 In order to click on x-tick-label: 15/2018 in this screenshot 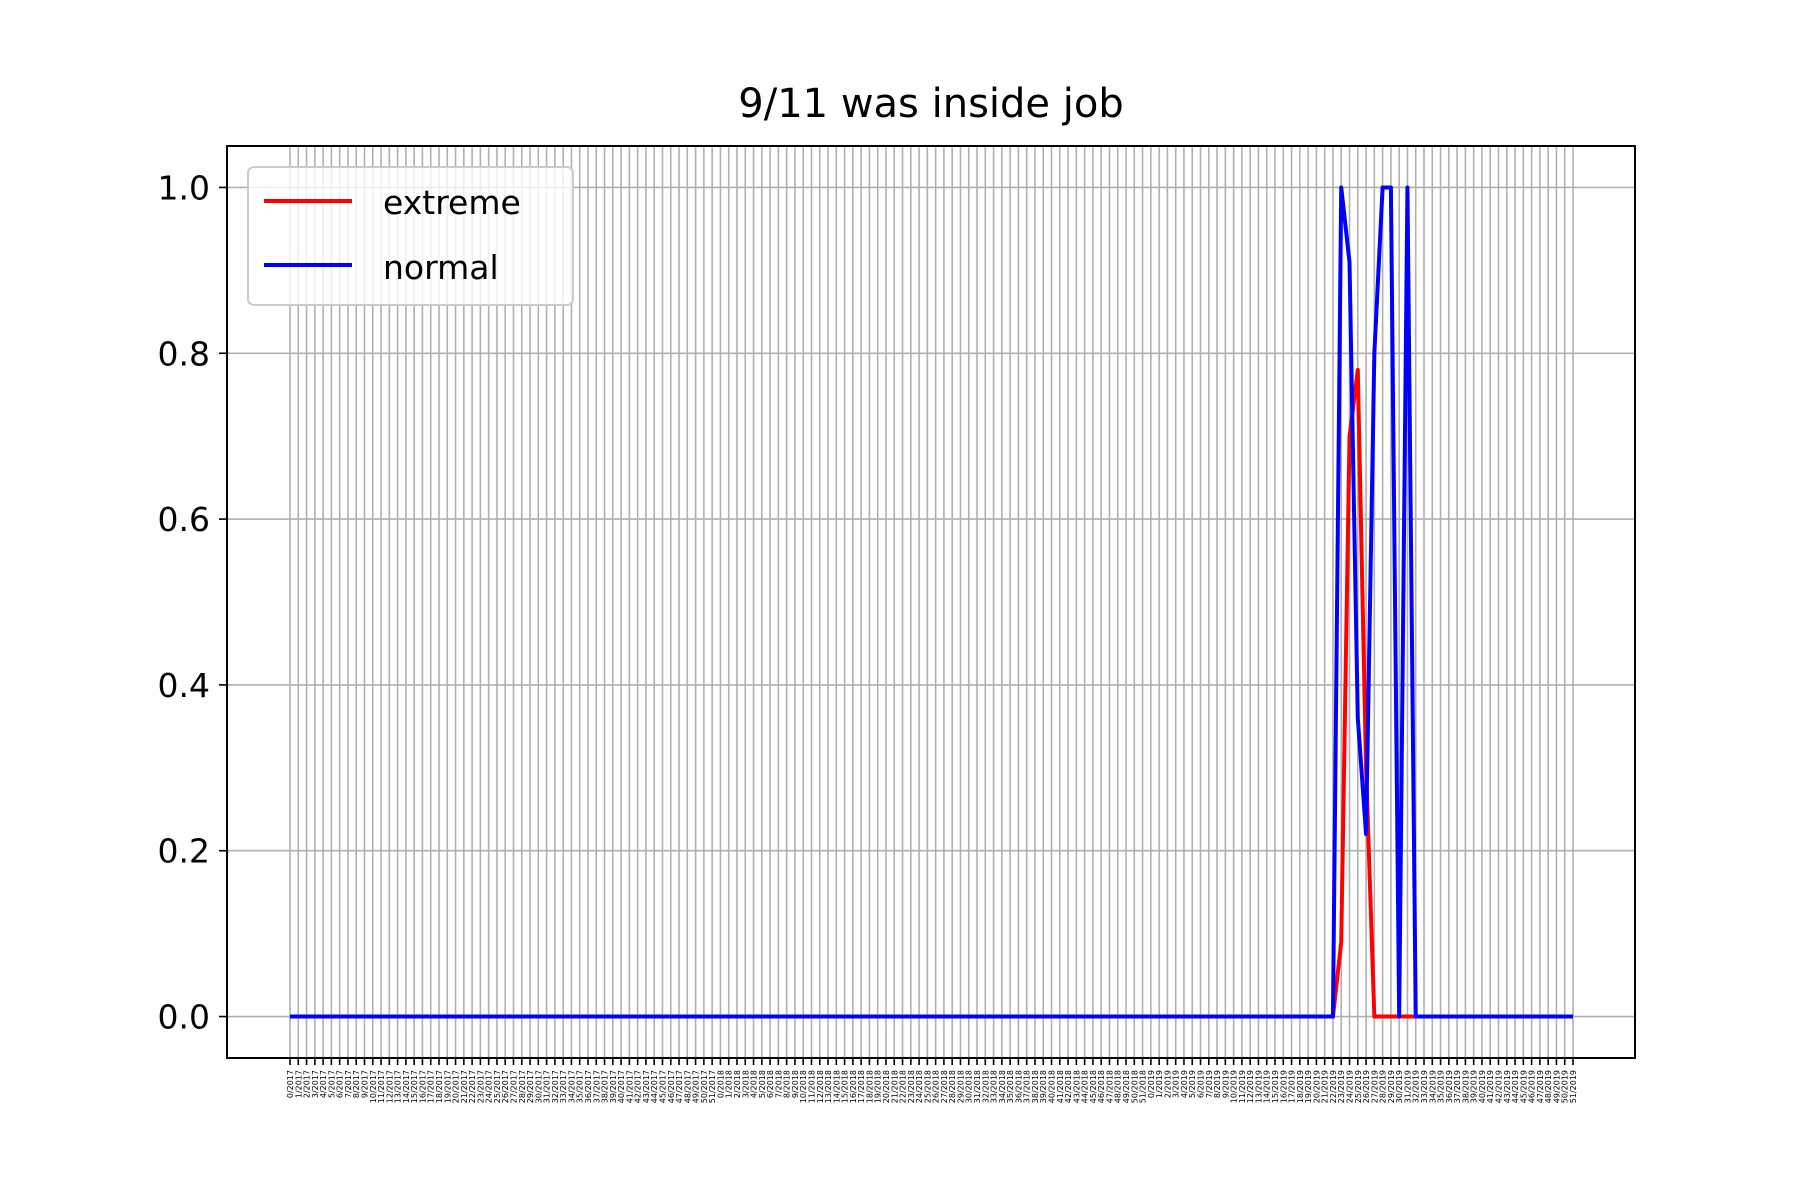, I will do `click(845, 1086)`.